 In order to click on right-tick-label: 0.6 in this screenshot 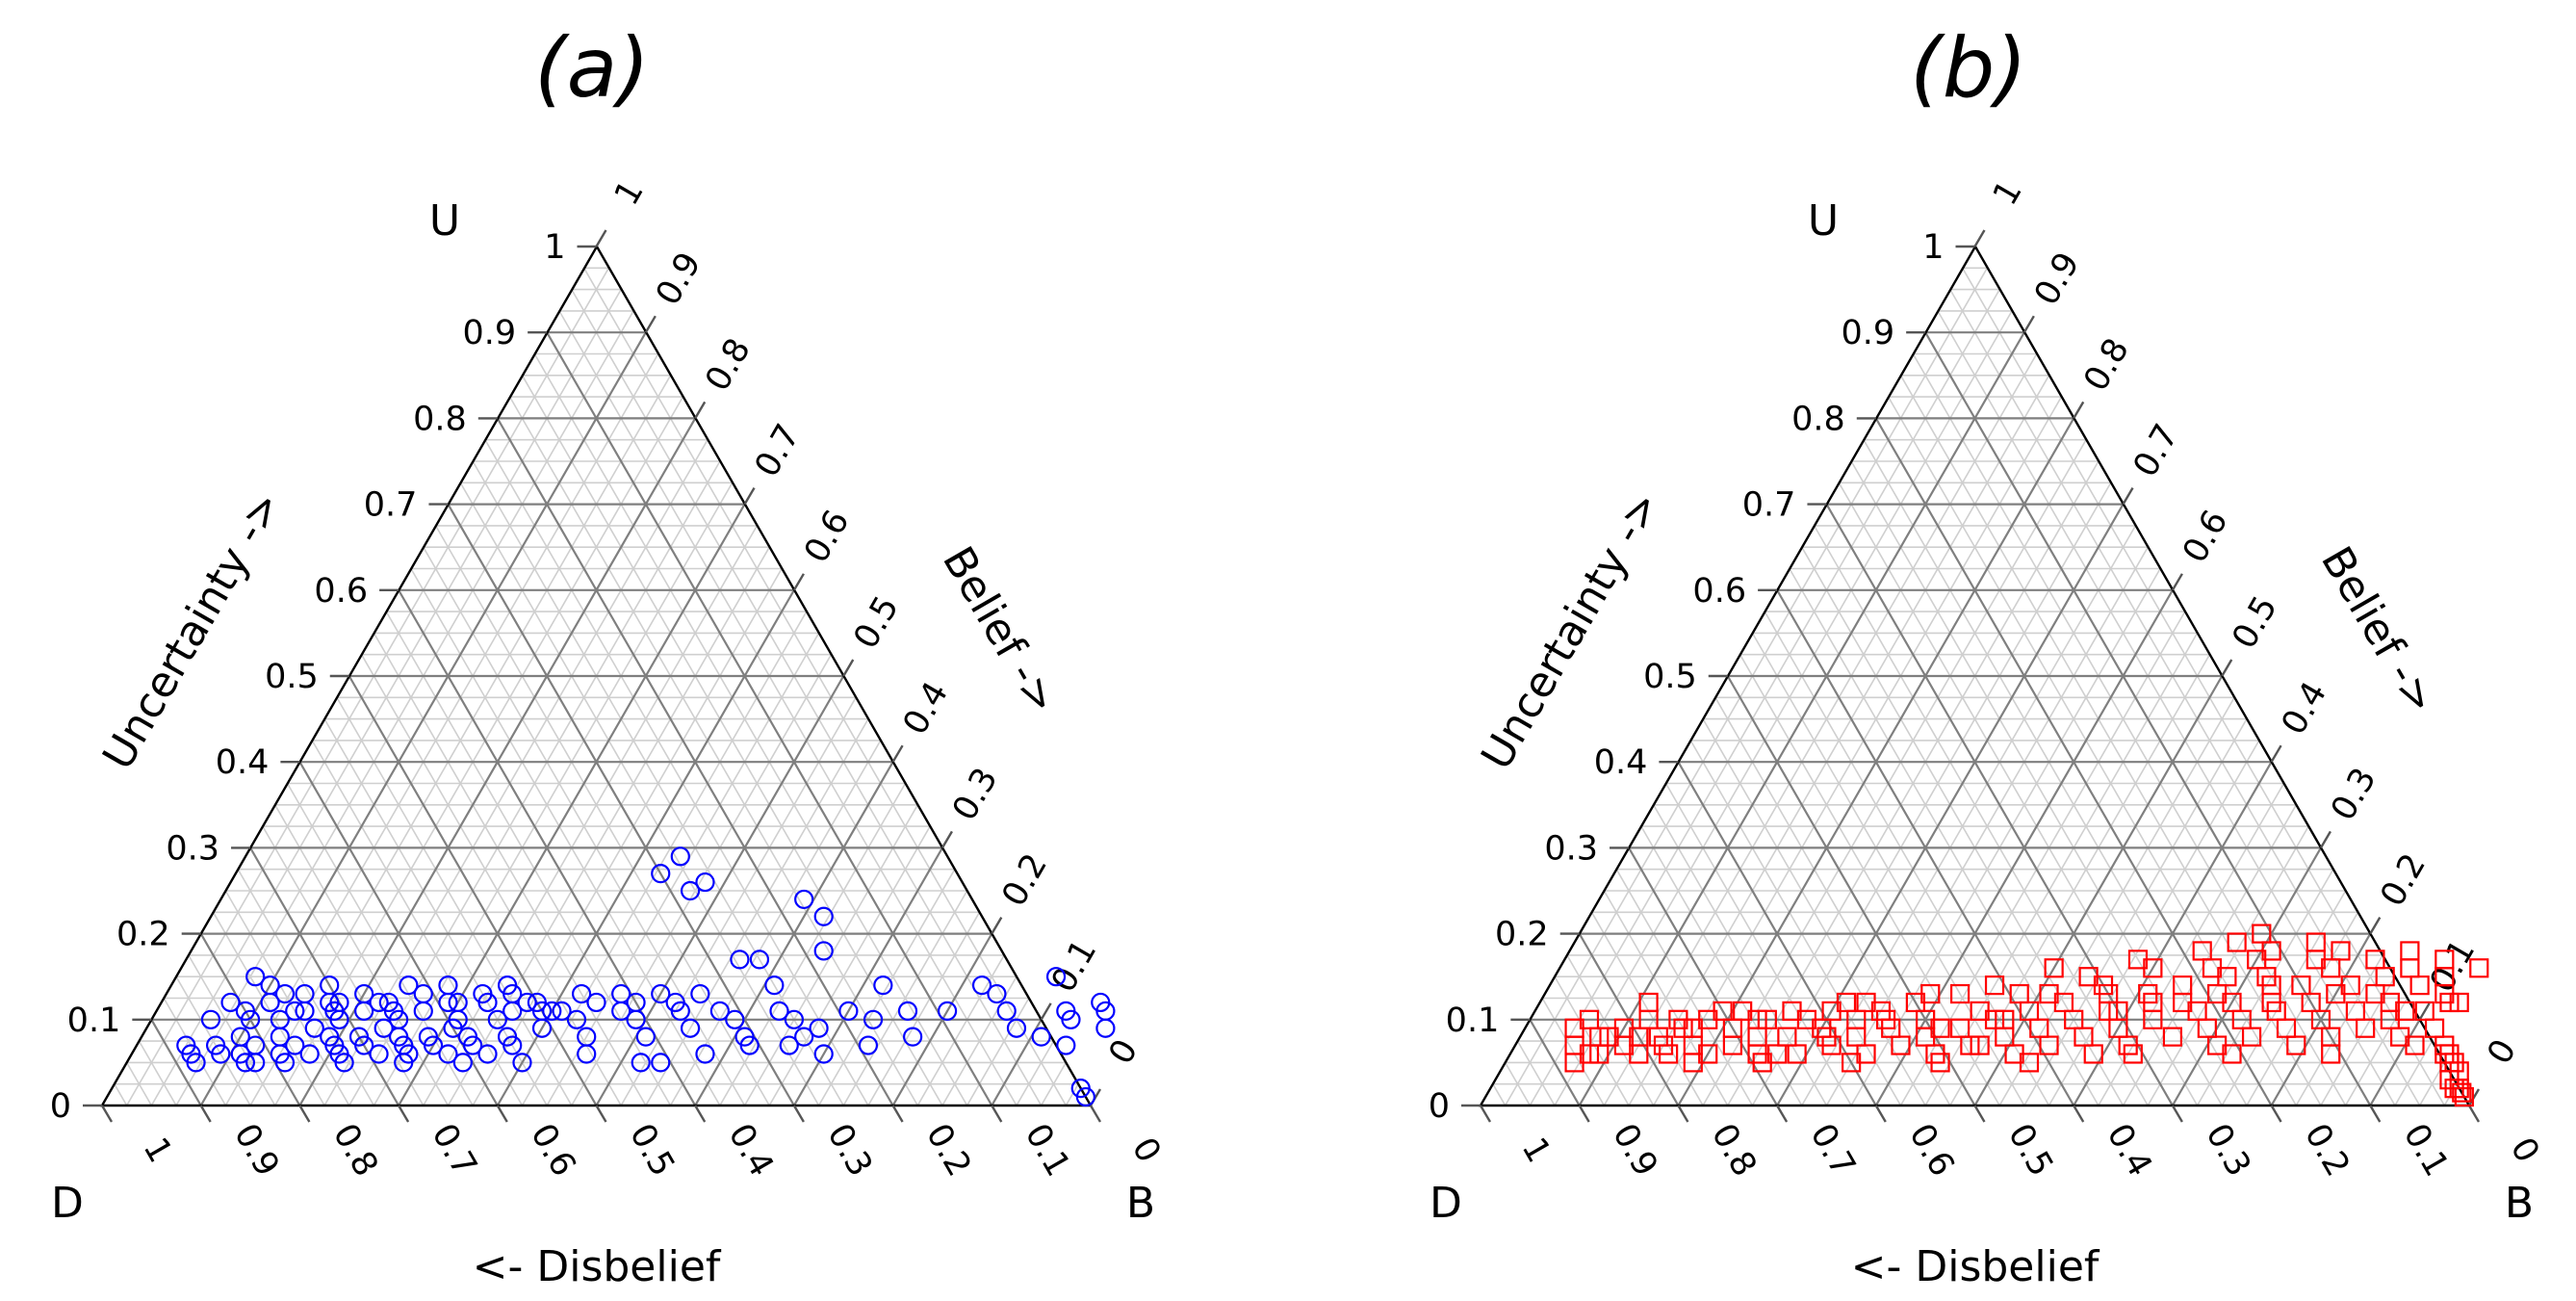, I will do `click(2205, 536)`.